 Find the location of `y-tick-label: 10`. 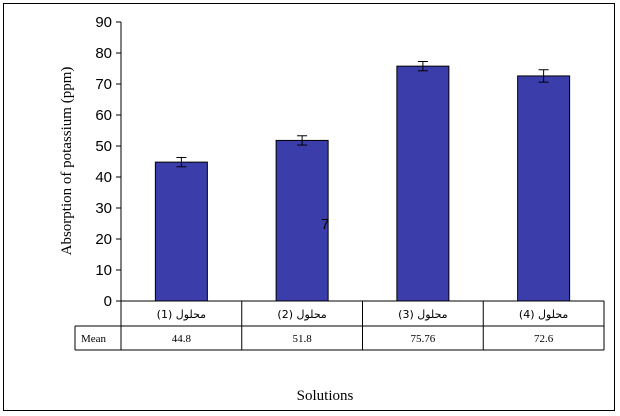

y-tick-label: 10 is located at coordinates (103, 270).